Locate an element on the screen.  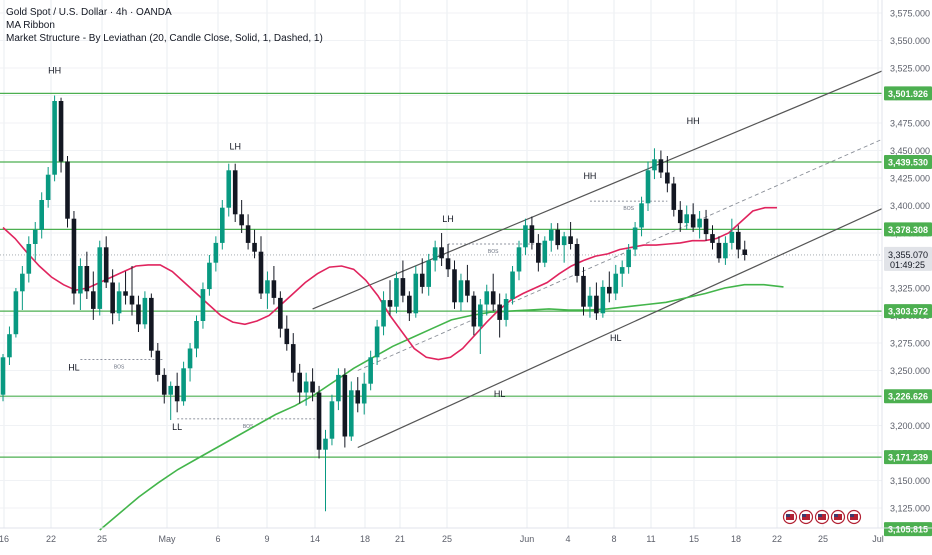
time-tick-label: 21 is located at coordinates (400, 539).